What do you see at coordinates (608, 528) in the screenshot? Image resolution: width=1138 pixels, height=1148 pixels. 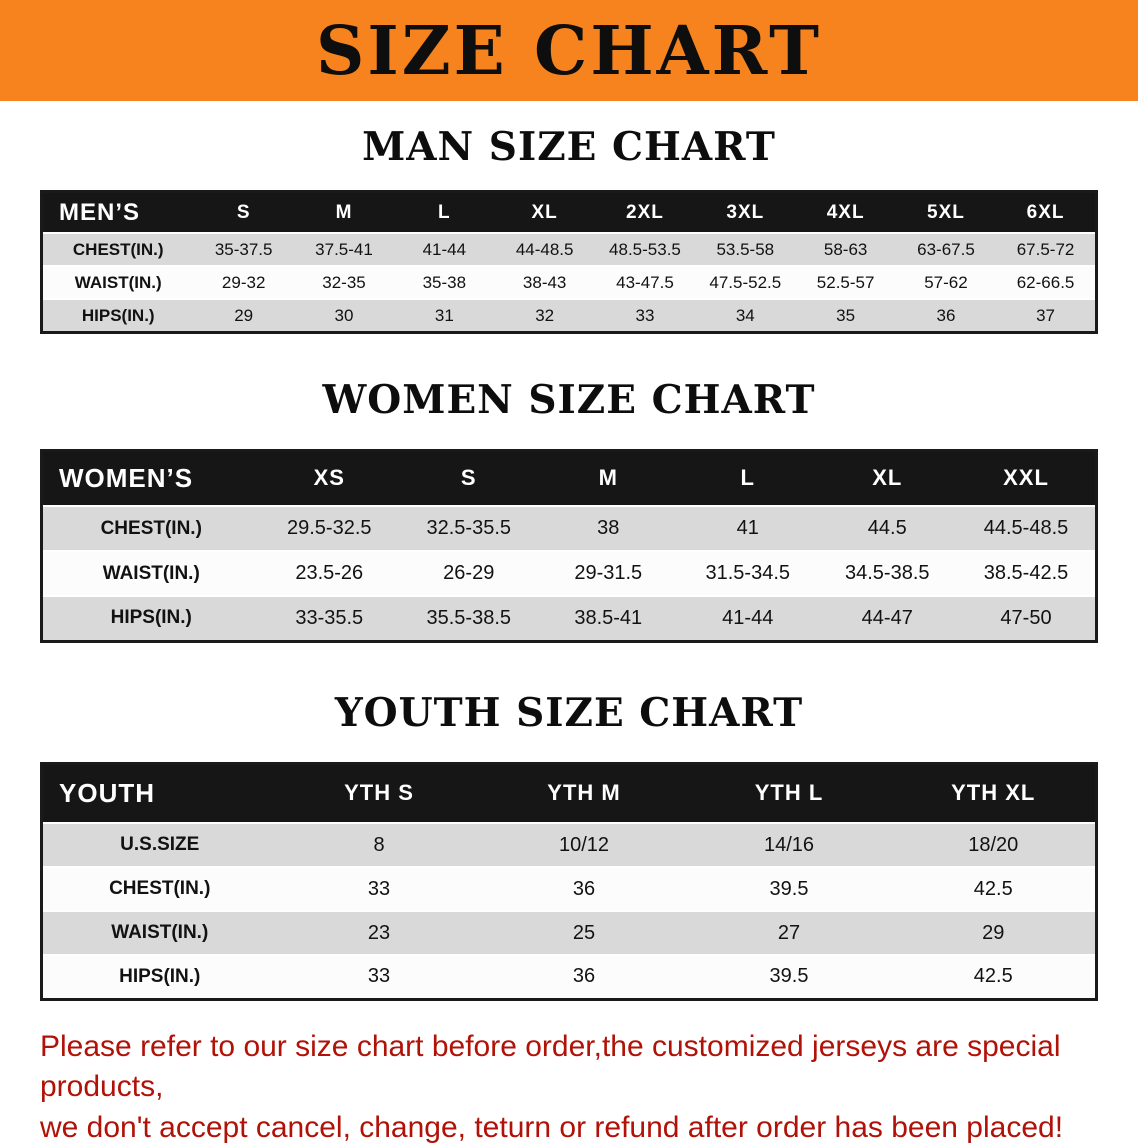 I see `size-value-cell: 38` at bounding box center [608, 528].